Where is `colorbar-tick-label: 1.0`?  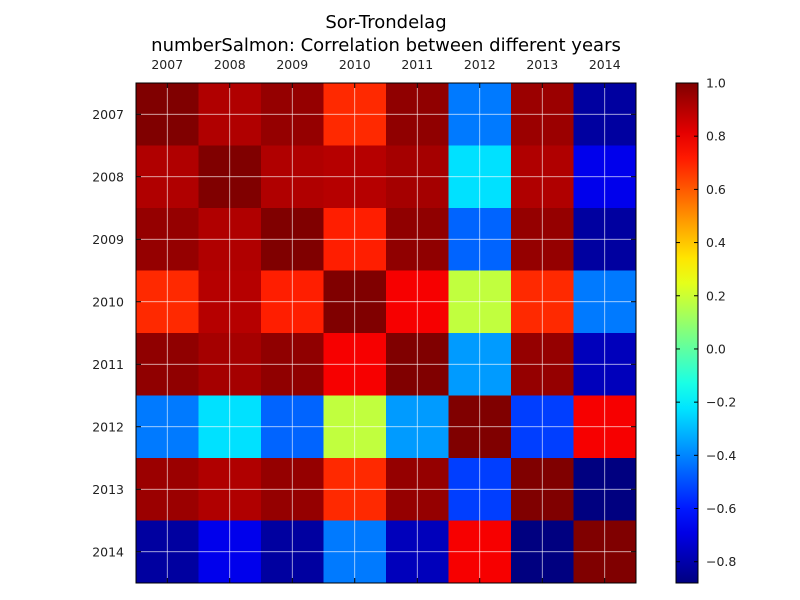
colorbar-tick-label: 1.0 is located at coordinates (716, 83).